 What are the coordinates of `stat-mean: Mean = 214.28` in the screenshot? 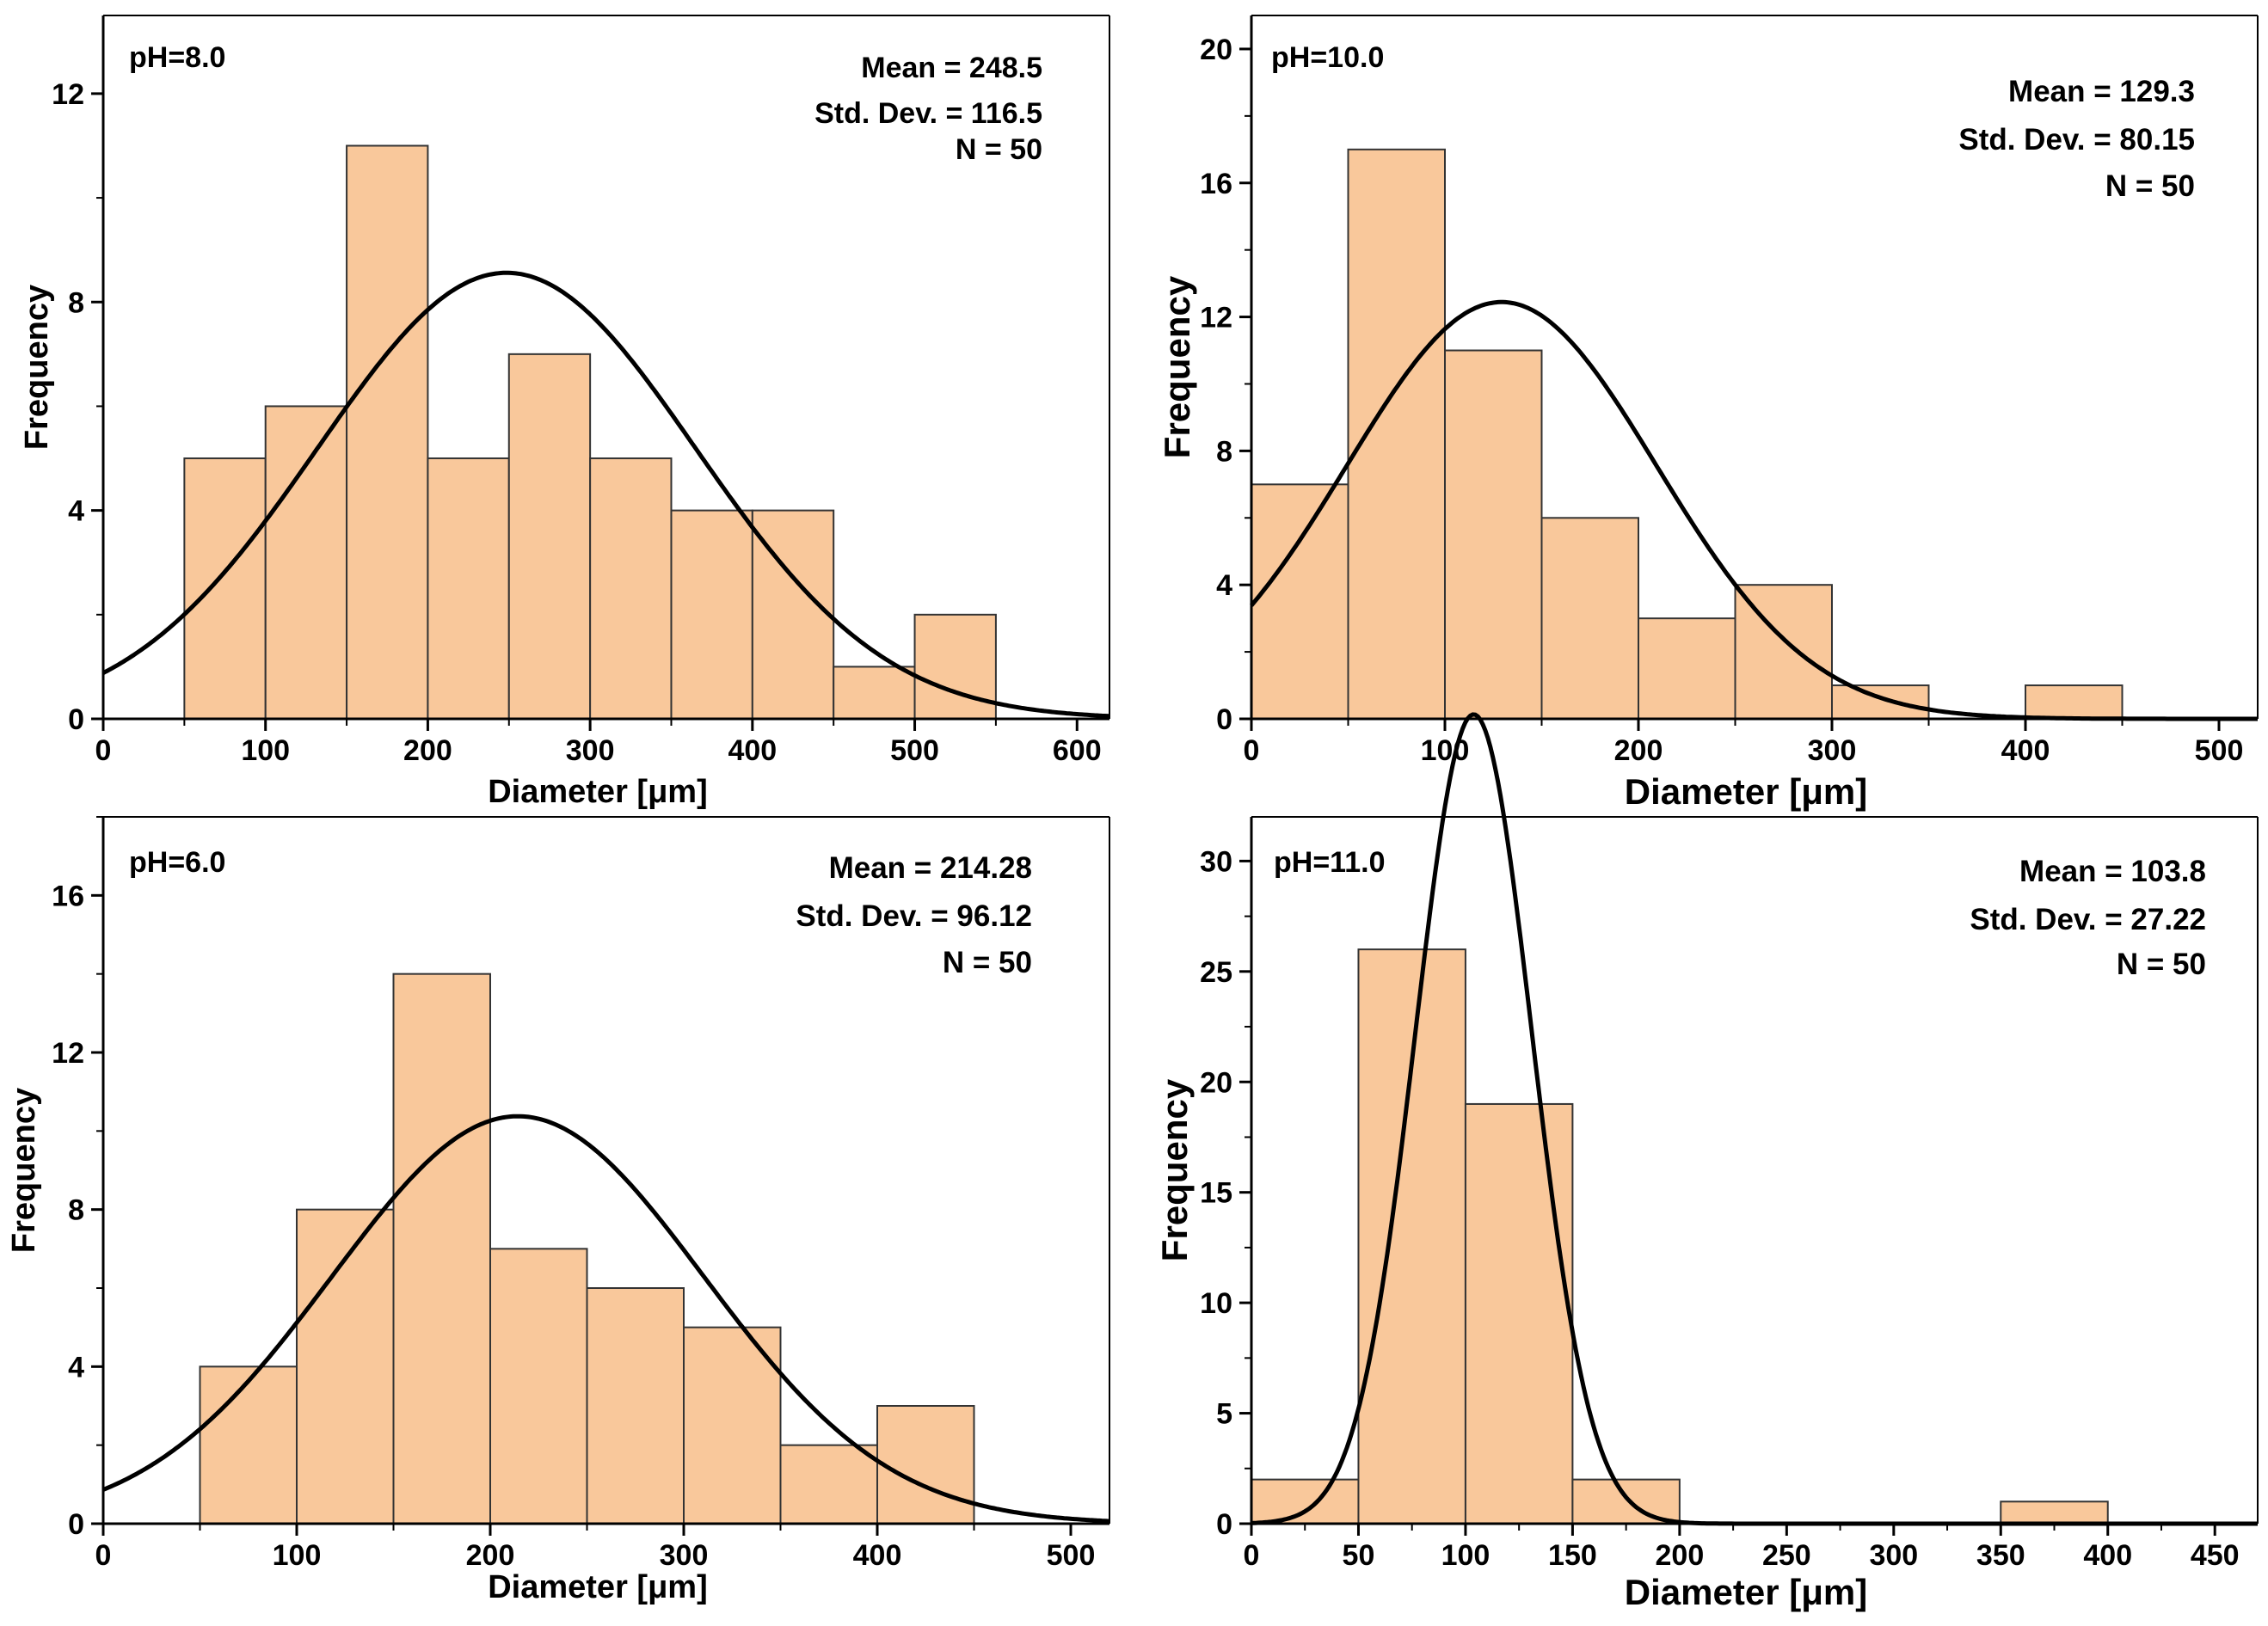 It's located at (930, 868).